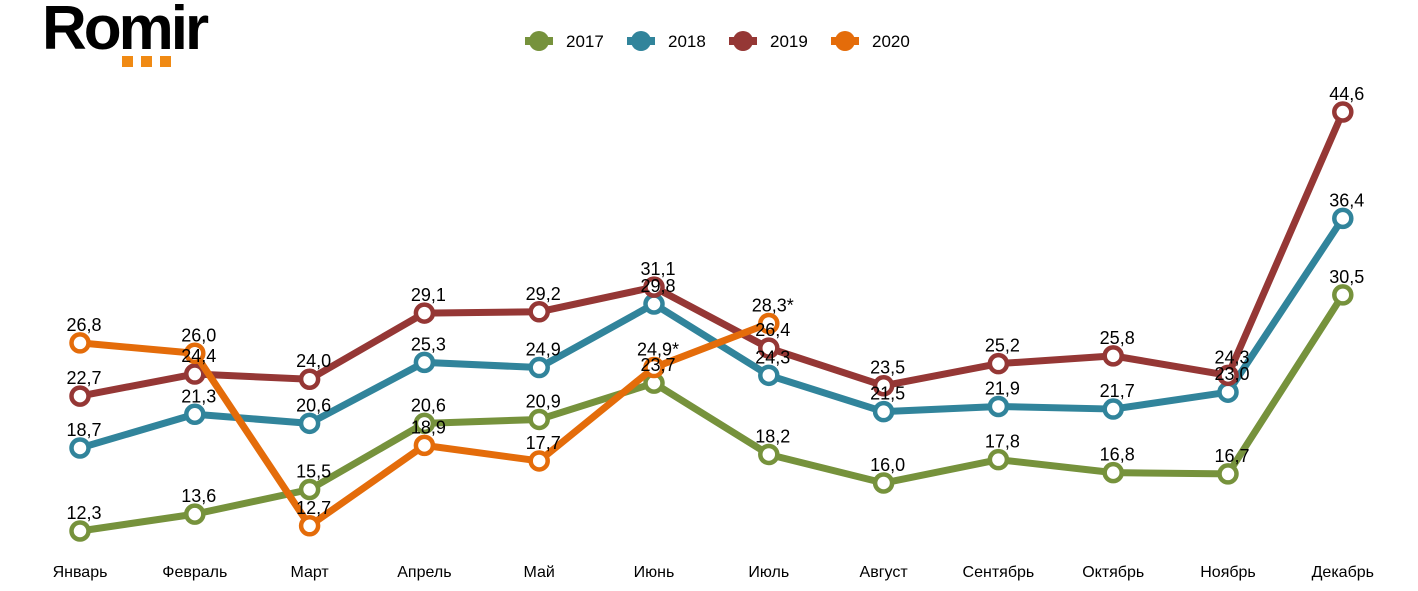  Describe the element at coordinates (309, 572) in the screenshot. I see `x-tick-label: Март` at that location.